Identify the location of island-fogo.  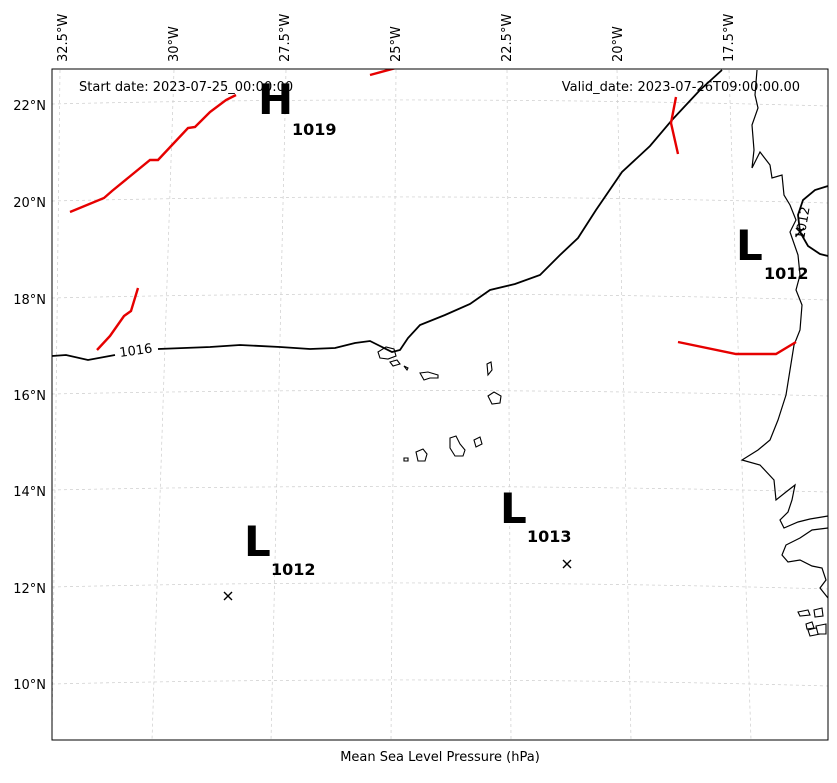
(421, 455).